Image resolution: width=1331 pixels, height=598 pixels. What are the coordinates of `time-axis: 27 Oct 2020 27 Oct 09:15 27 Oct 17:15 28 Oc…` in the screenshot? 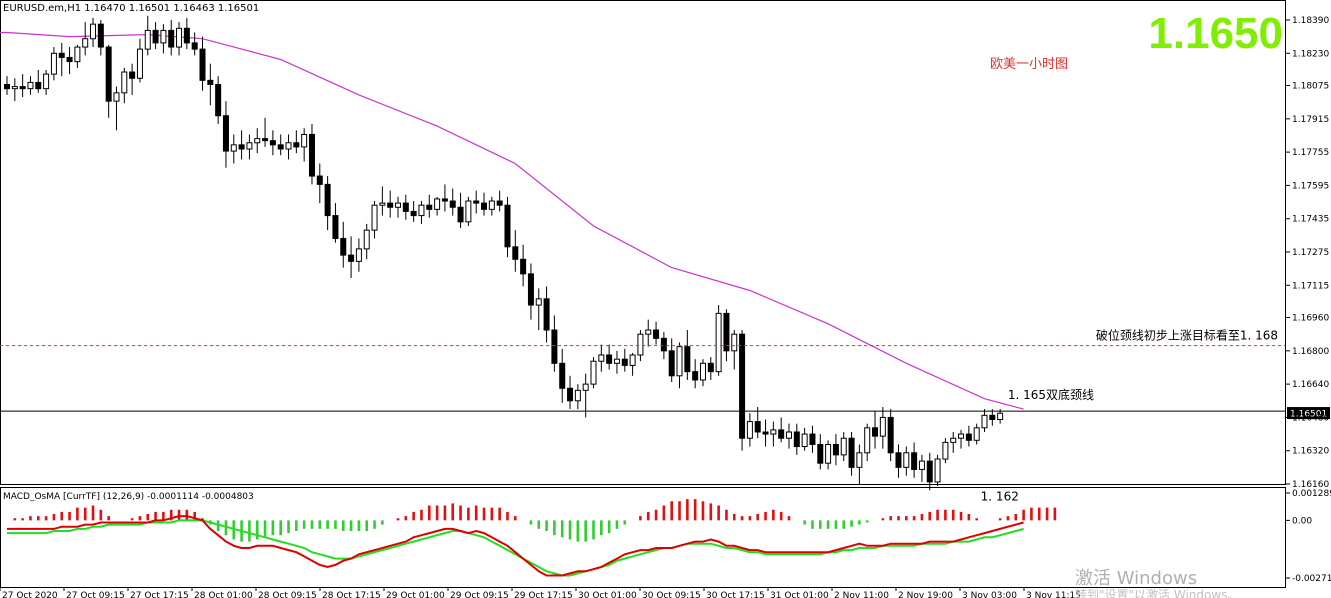 It's located at (540, 592).